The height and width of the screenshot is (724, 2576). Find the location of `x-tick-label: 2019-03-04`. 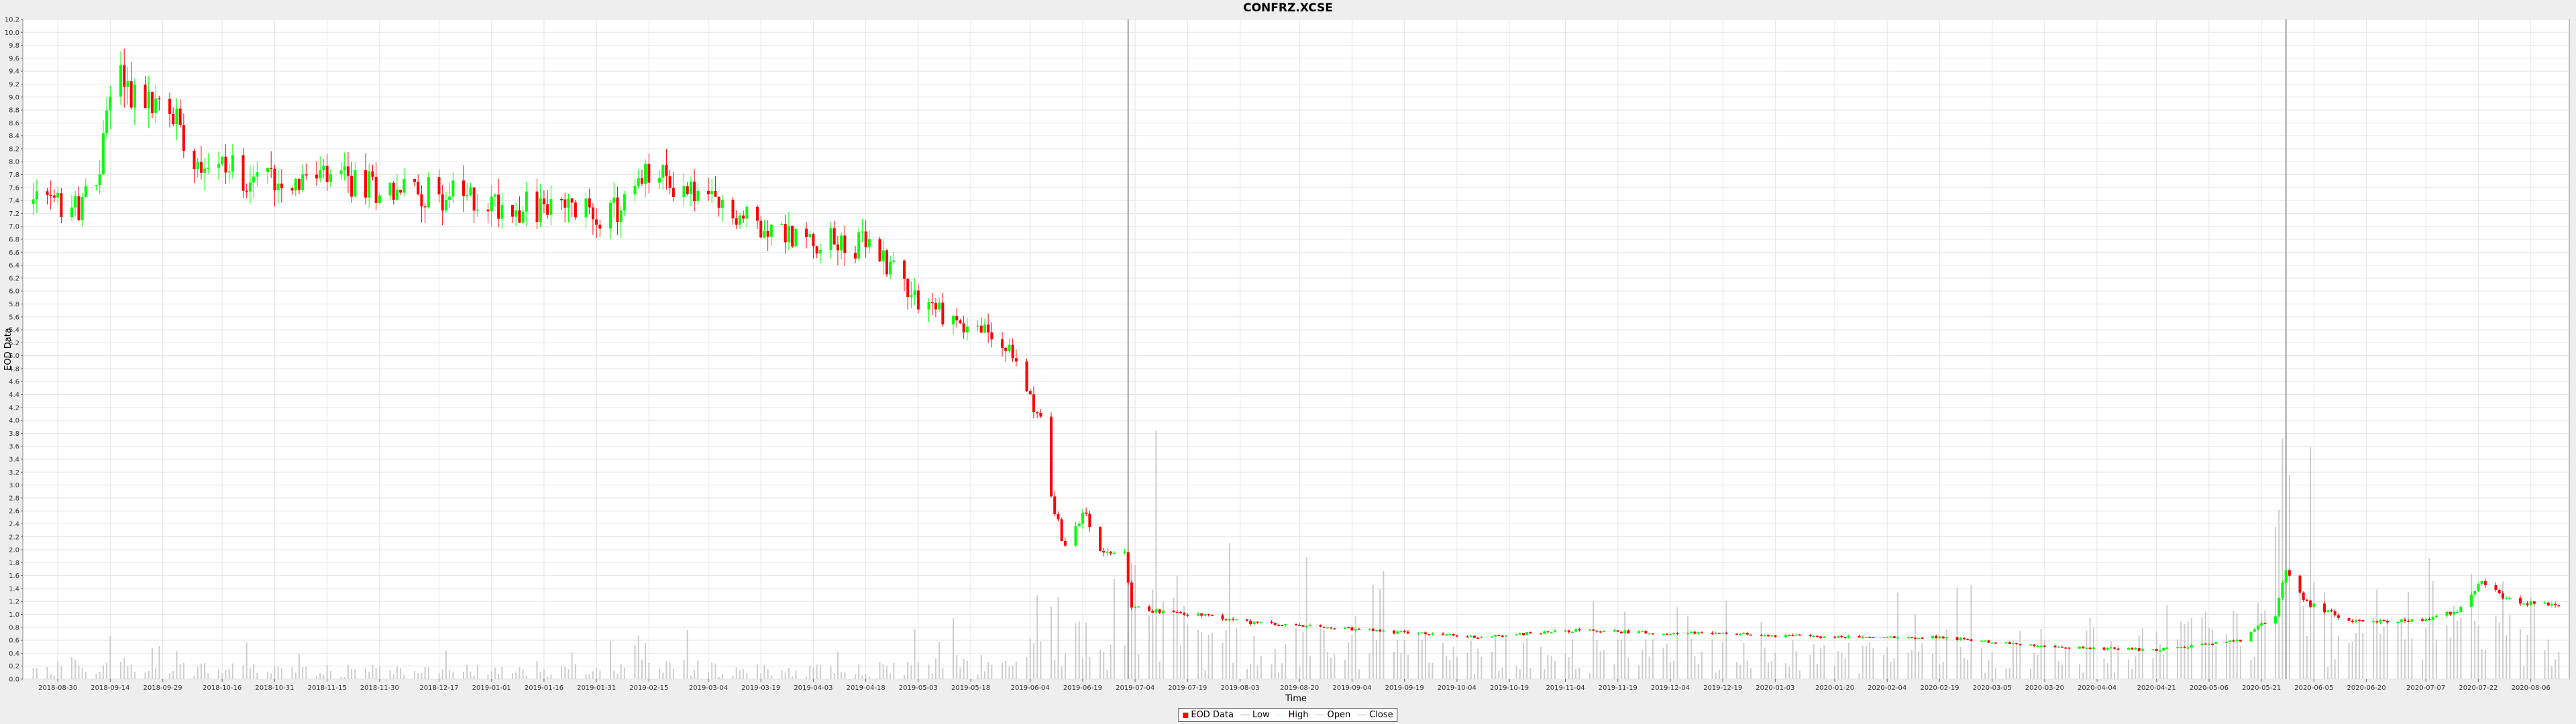

x-tick-label: 2019-03-04 is located at coordinates (708, 688).